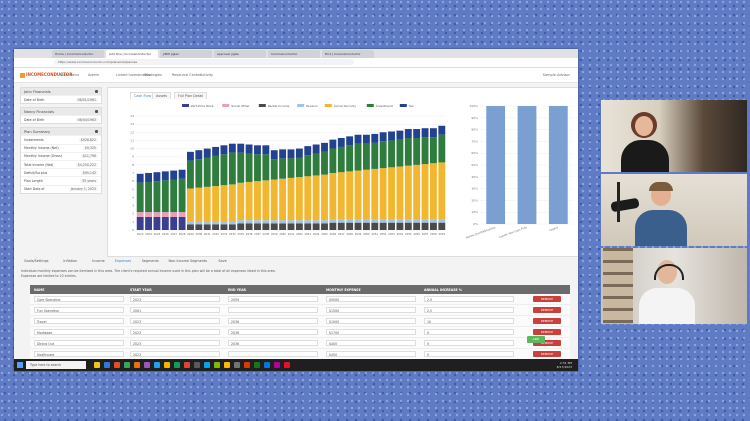 The image size is (750, 421). I want to click on end-year-input: 2036, so click(273, 342).